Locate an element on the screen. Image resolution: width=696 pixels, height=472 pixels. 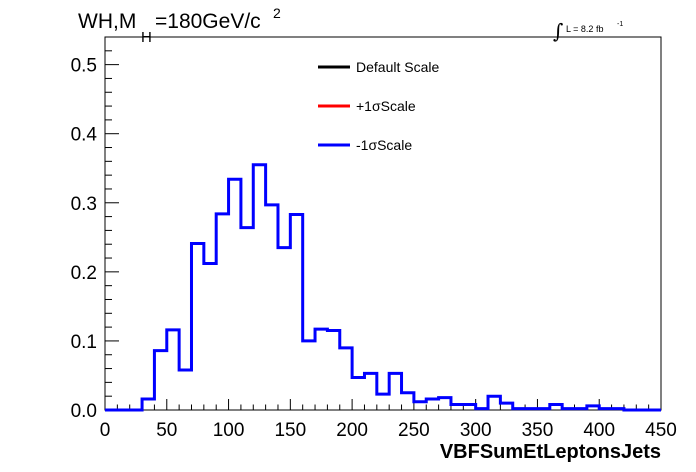
x-axis: 0 50 100 150 200 250 300 350 400 450 is located at coordinates (388, 420).